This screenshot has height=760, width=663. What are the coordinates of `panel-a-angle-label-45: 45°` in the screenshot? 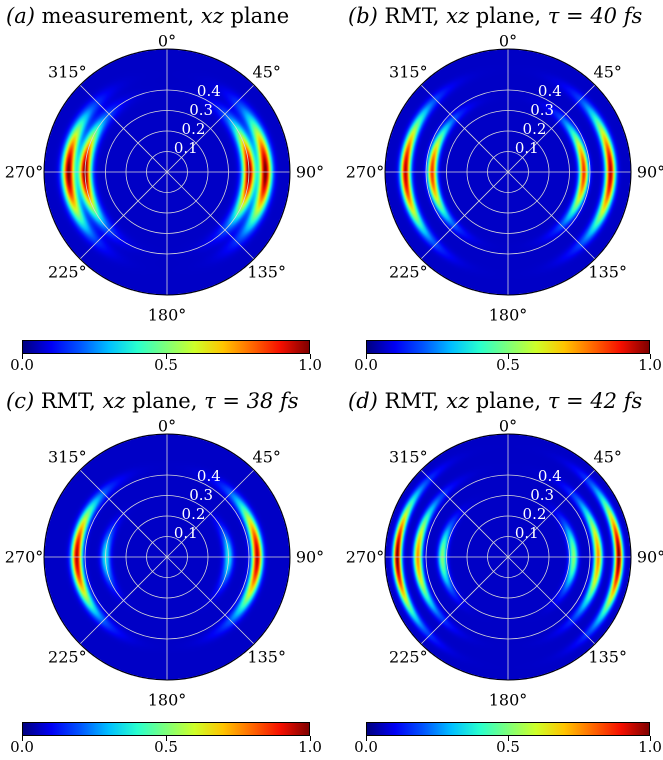 It's located at (266, 72).